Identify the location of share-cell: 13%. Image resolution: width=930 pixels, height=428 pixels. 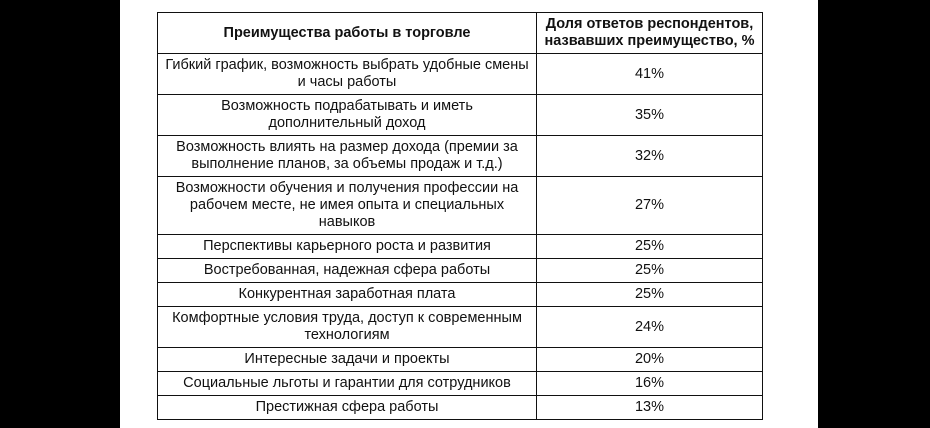
(649, 407).